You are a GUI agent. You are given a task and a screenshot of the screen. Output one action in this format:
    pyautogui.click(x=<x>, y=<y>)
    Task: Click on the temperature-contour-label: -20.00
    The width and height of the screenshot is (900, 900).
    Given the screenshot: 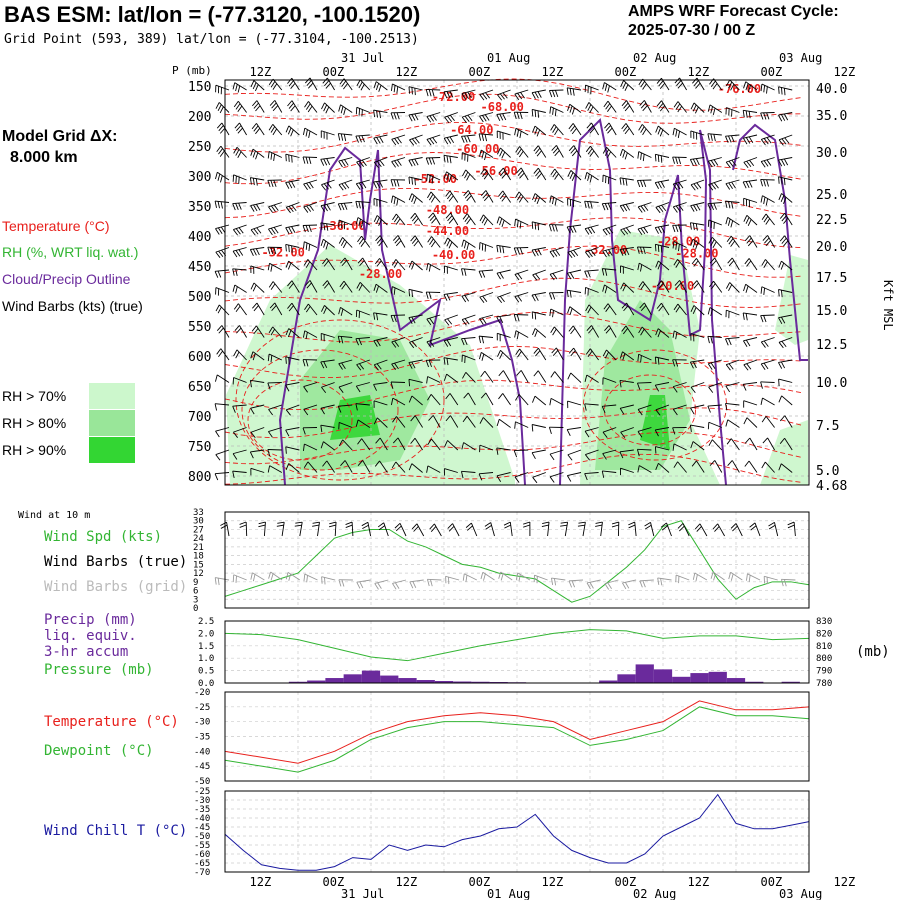 What is the action you would take?
    pyautogui.click(x=672, y=286)
    